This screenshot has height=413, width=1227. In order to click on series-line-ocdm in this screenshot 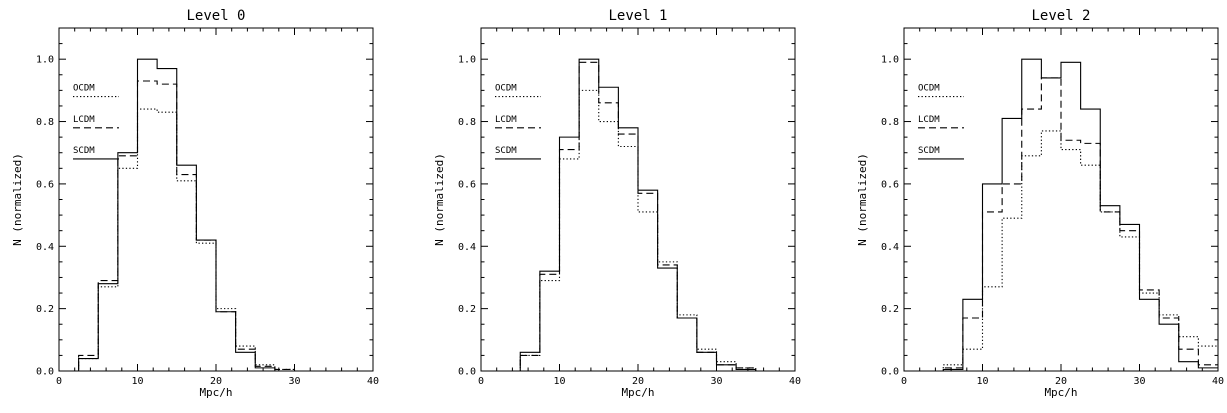, I will do `click(1061, 251)`.